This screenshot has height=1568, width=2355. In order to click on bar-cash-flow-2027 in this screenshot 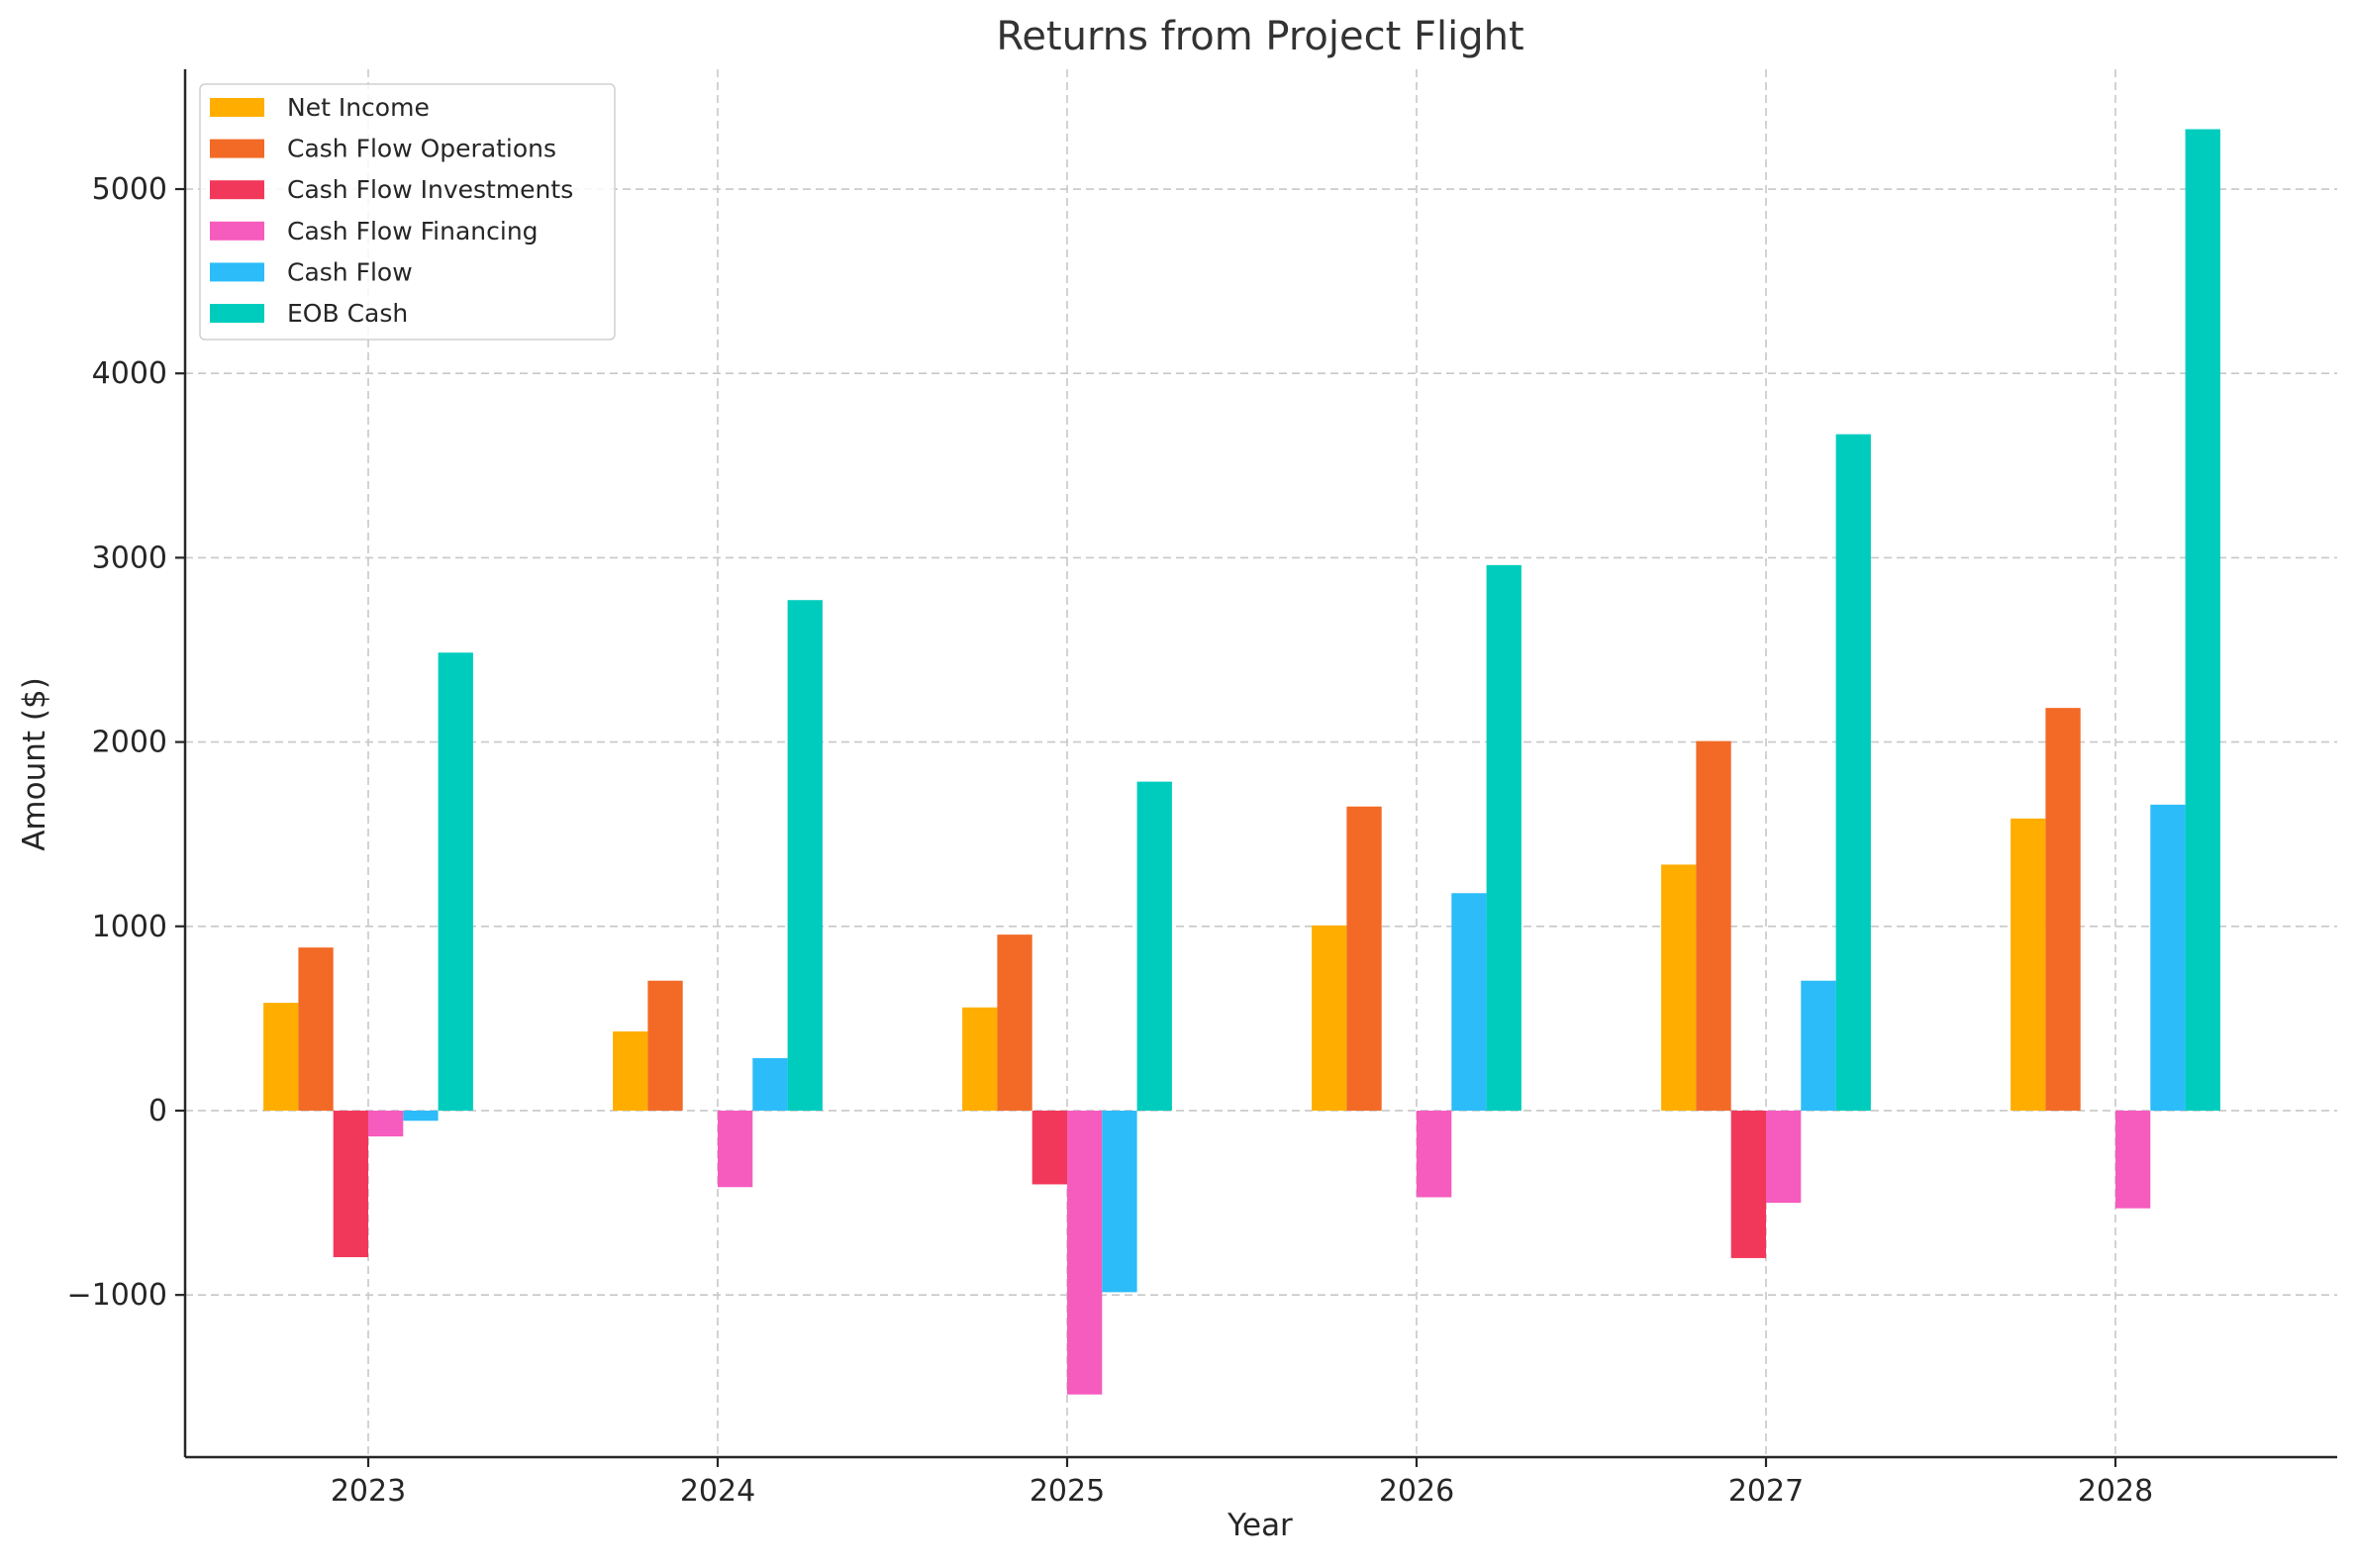, I will do `click(1818, 1045)`.